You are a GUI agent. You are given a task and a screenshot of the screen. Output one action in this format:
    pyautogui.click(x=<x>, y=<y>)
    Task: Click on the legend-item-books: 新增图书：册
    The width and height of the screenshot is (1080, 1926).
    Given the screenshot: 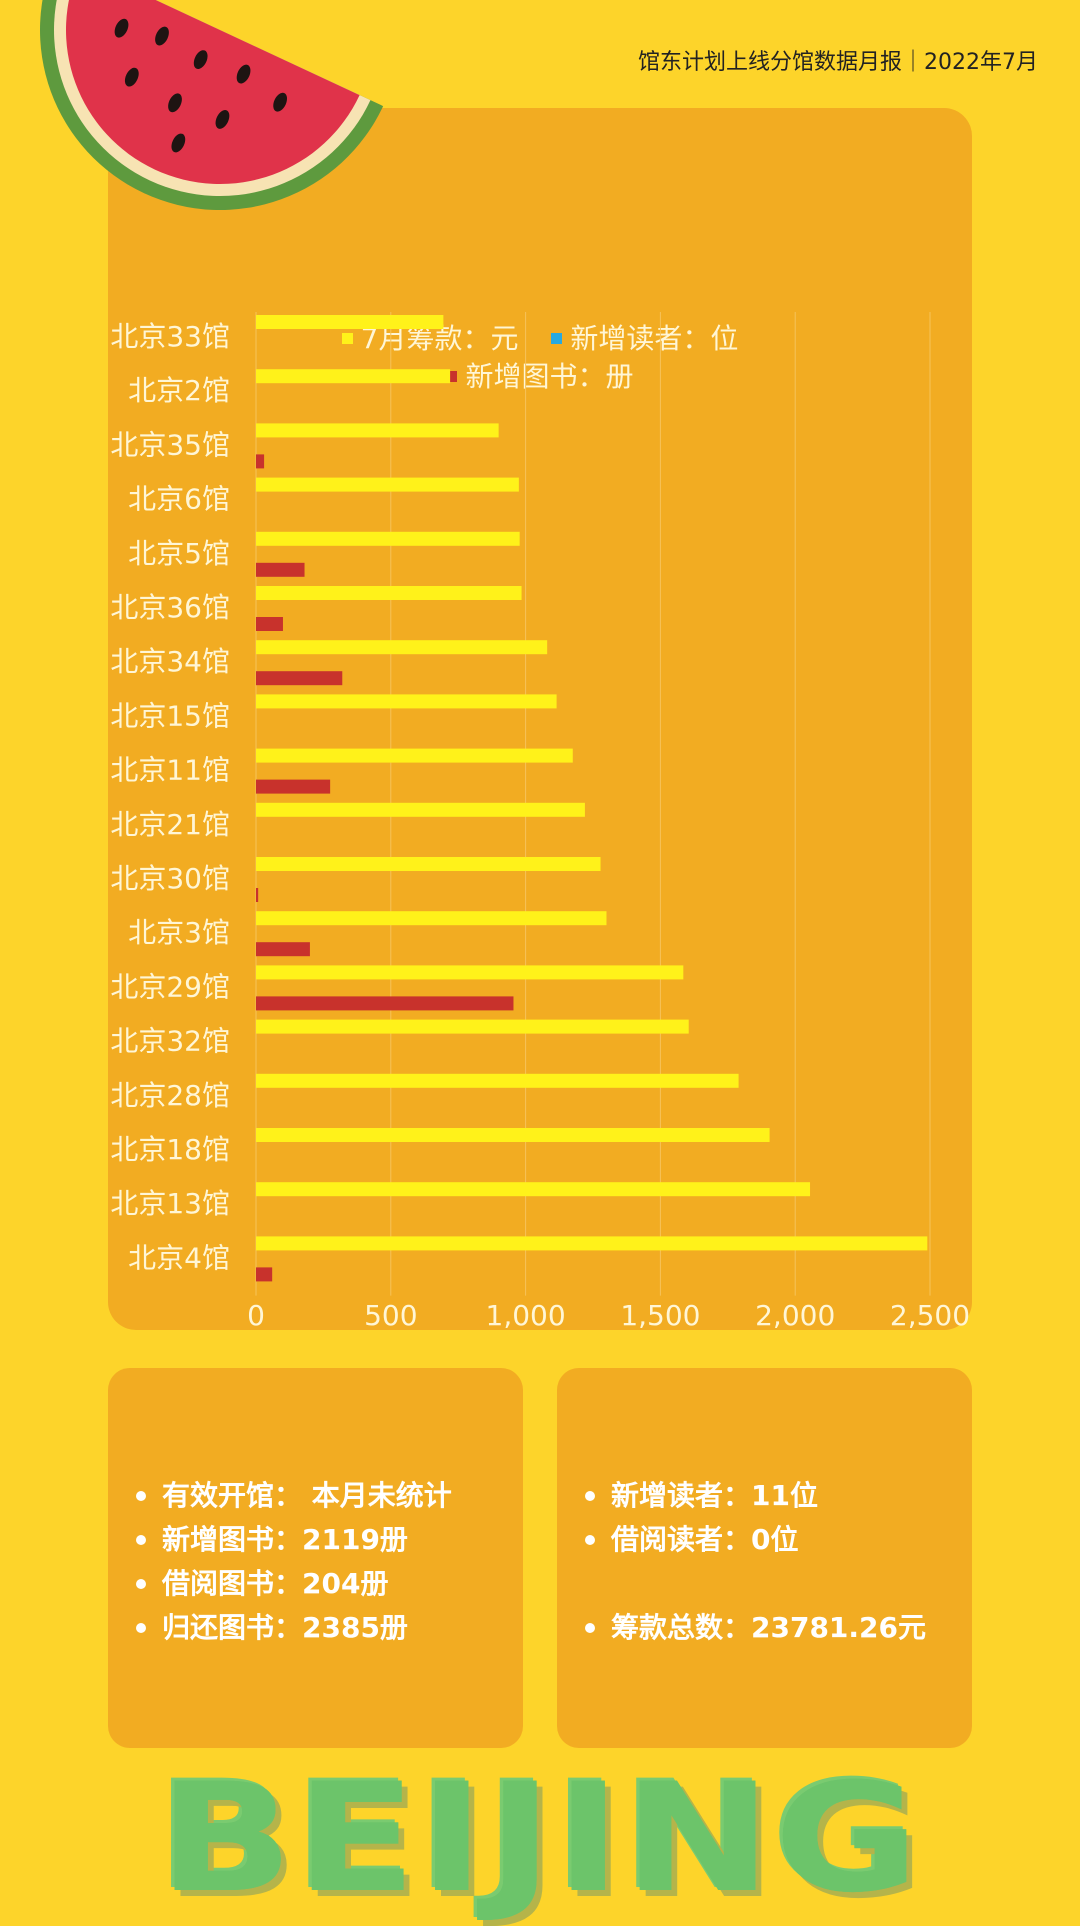 What is the action you would take?
    pyautogui.click(x=540, y=377)
    